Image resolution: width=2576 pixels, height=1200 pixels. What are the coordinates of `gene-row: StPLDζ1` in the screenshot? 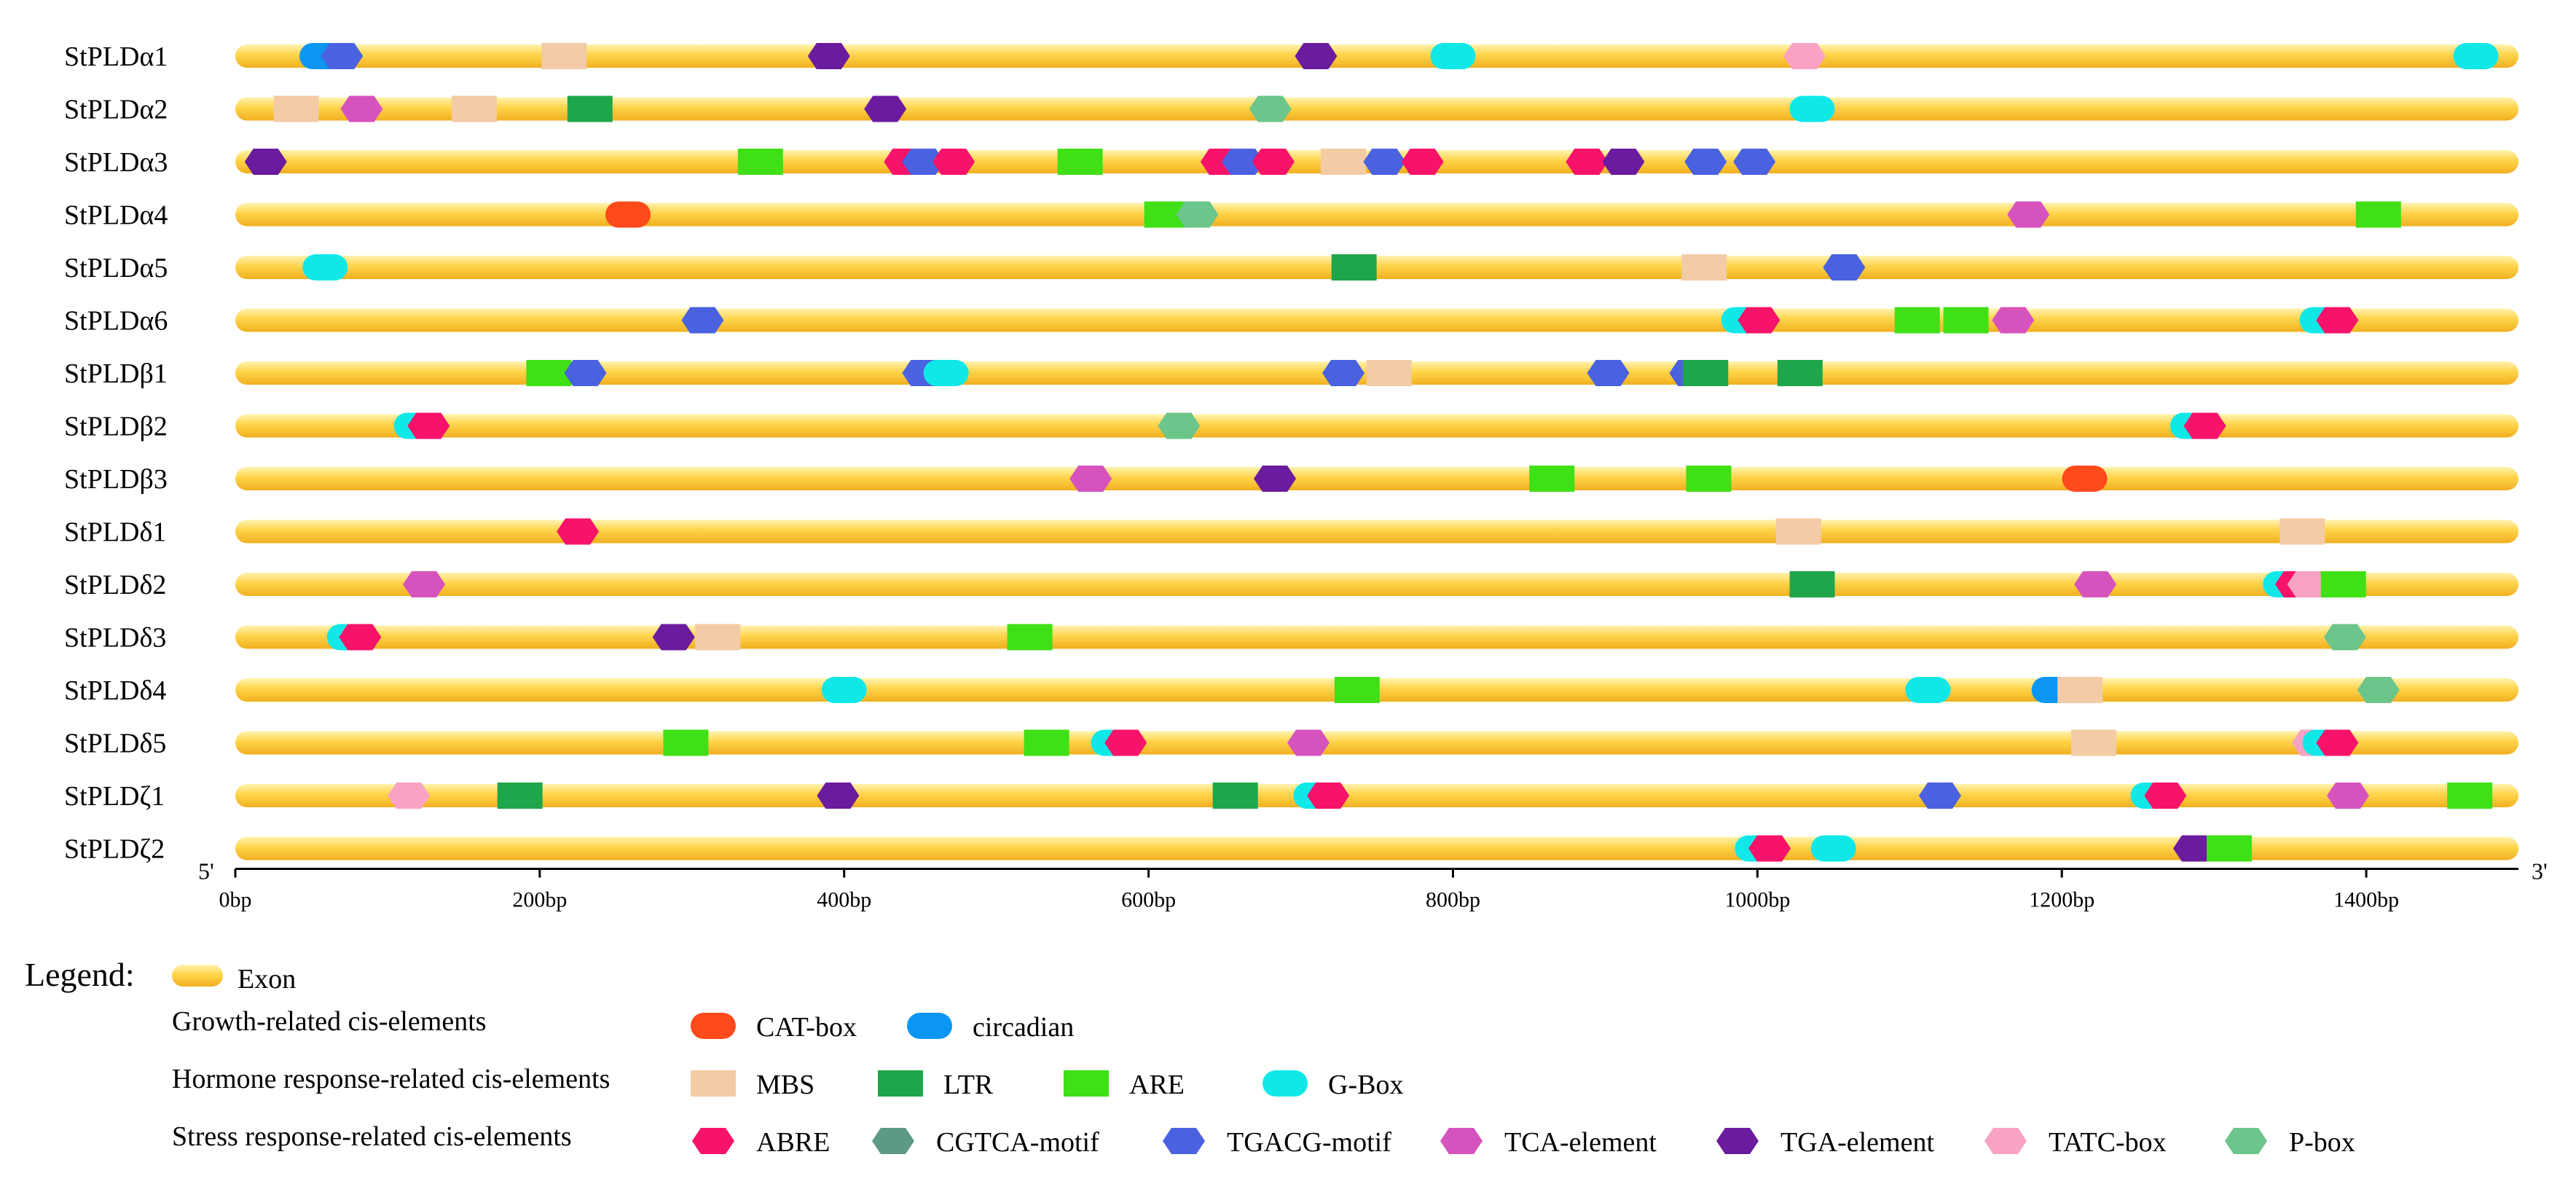 It's located at (1291, 796).